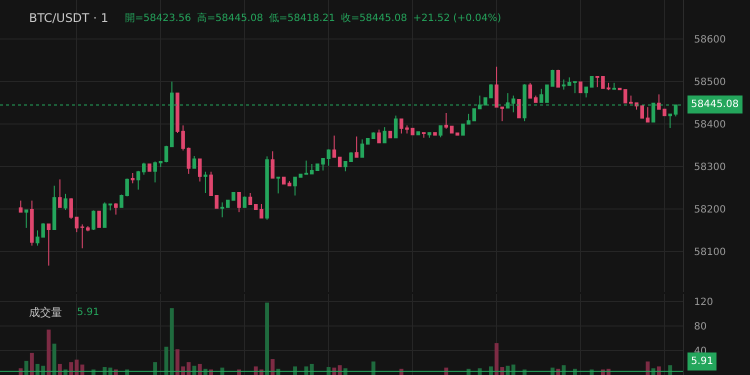  Describe the element at coordinates (302, 18) in the screenshot. I see `annotation: 低=58418.21` at that location.